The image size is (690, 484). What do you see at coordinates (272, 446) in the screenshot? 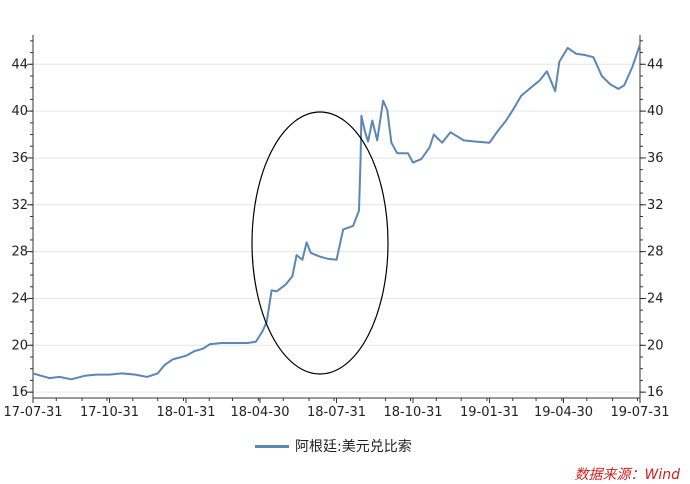
I see `legend-swatch` at bounding box center [272, 446].